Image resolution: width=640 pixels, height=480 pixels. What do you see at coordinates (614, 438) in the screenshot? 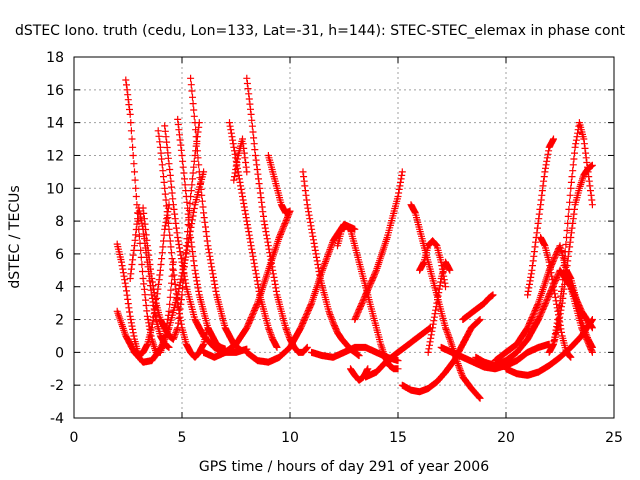
I see `x-tick-label: 25` at bounding box center [614, 438].